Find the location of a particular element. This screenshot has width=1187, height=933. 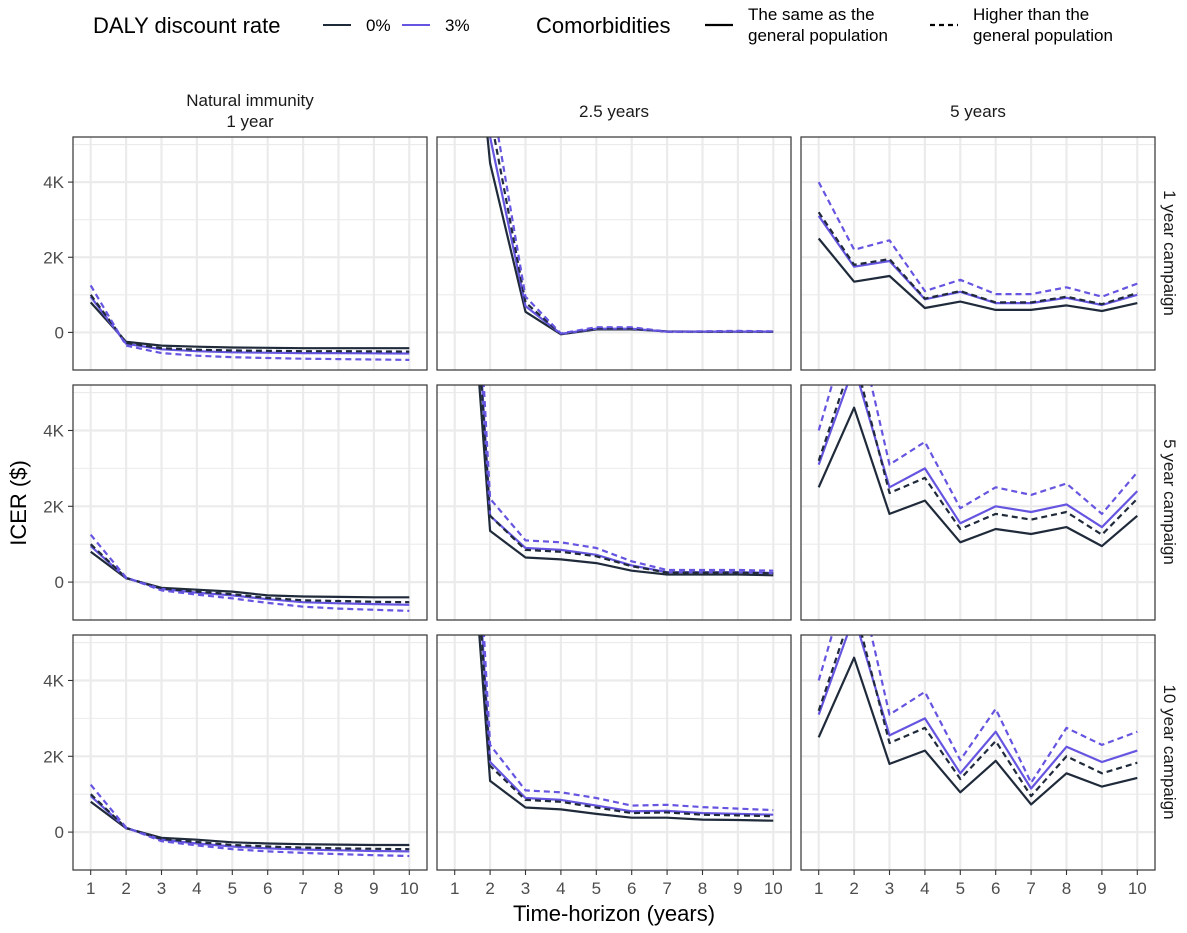

col-strip-1-line1: Natural immunity is located at coordinates (250, 100).